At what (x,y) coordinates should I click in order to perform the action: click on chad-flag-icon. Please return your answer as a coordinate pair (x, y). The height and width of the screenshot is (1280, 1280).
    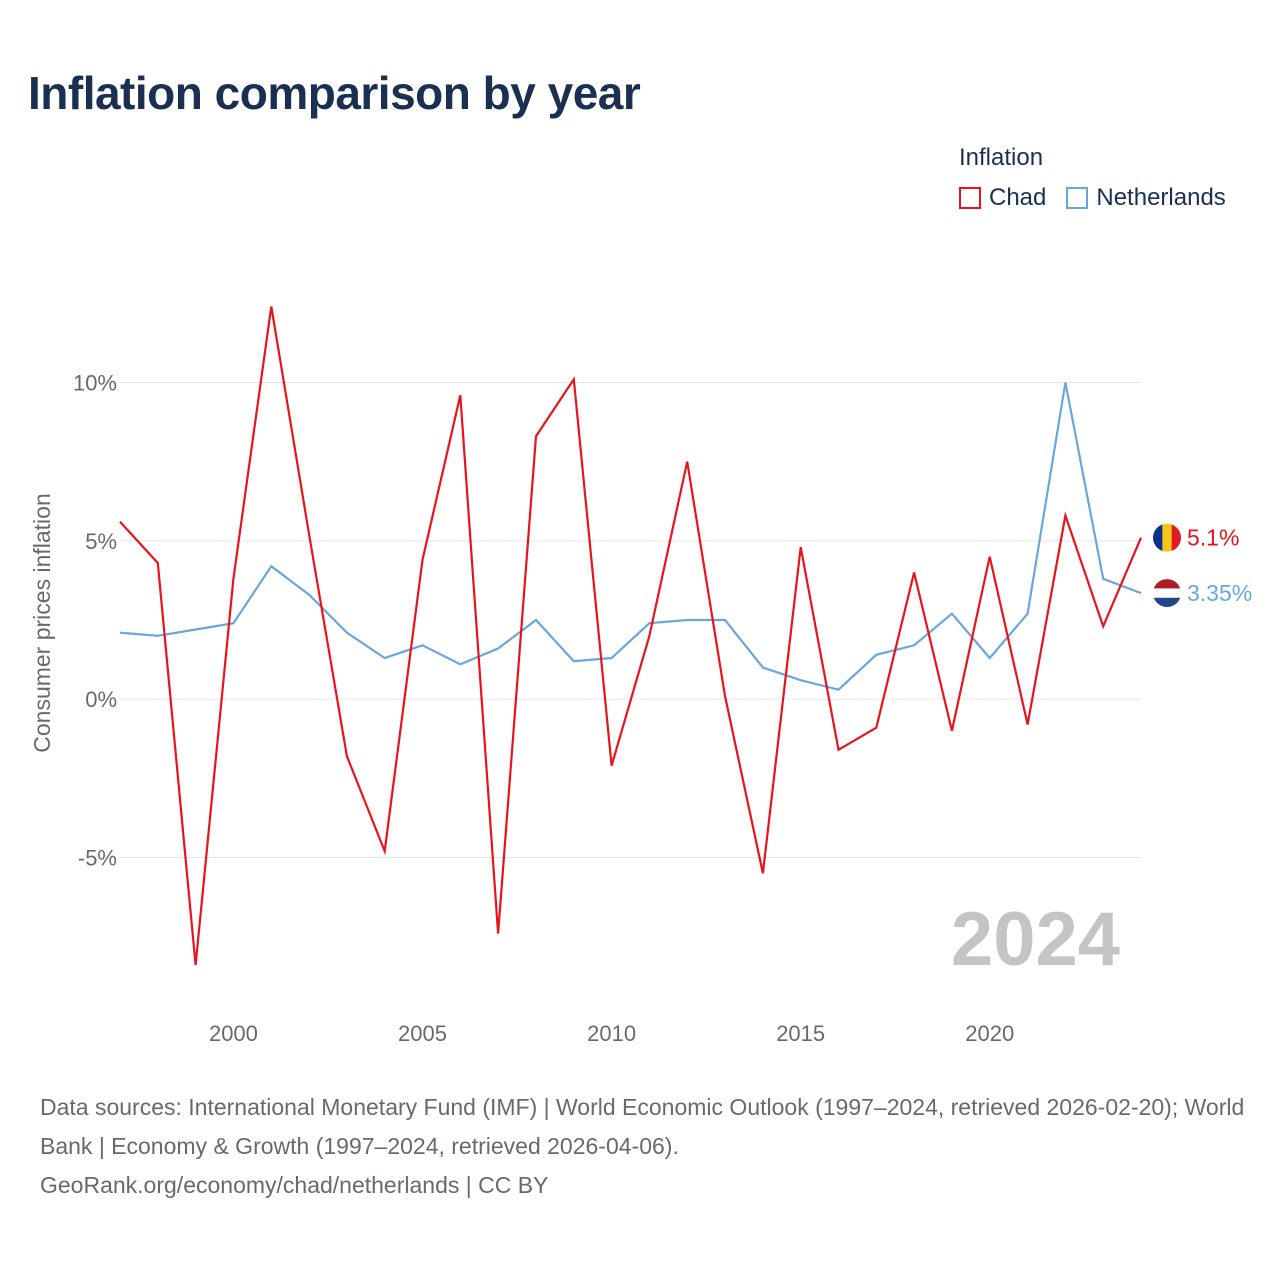
    Looking at the image, I should click on (1167, 537).